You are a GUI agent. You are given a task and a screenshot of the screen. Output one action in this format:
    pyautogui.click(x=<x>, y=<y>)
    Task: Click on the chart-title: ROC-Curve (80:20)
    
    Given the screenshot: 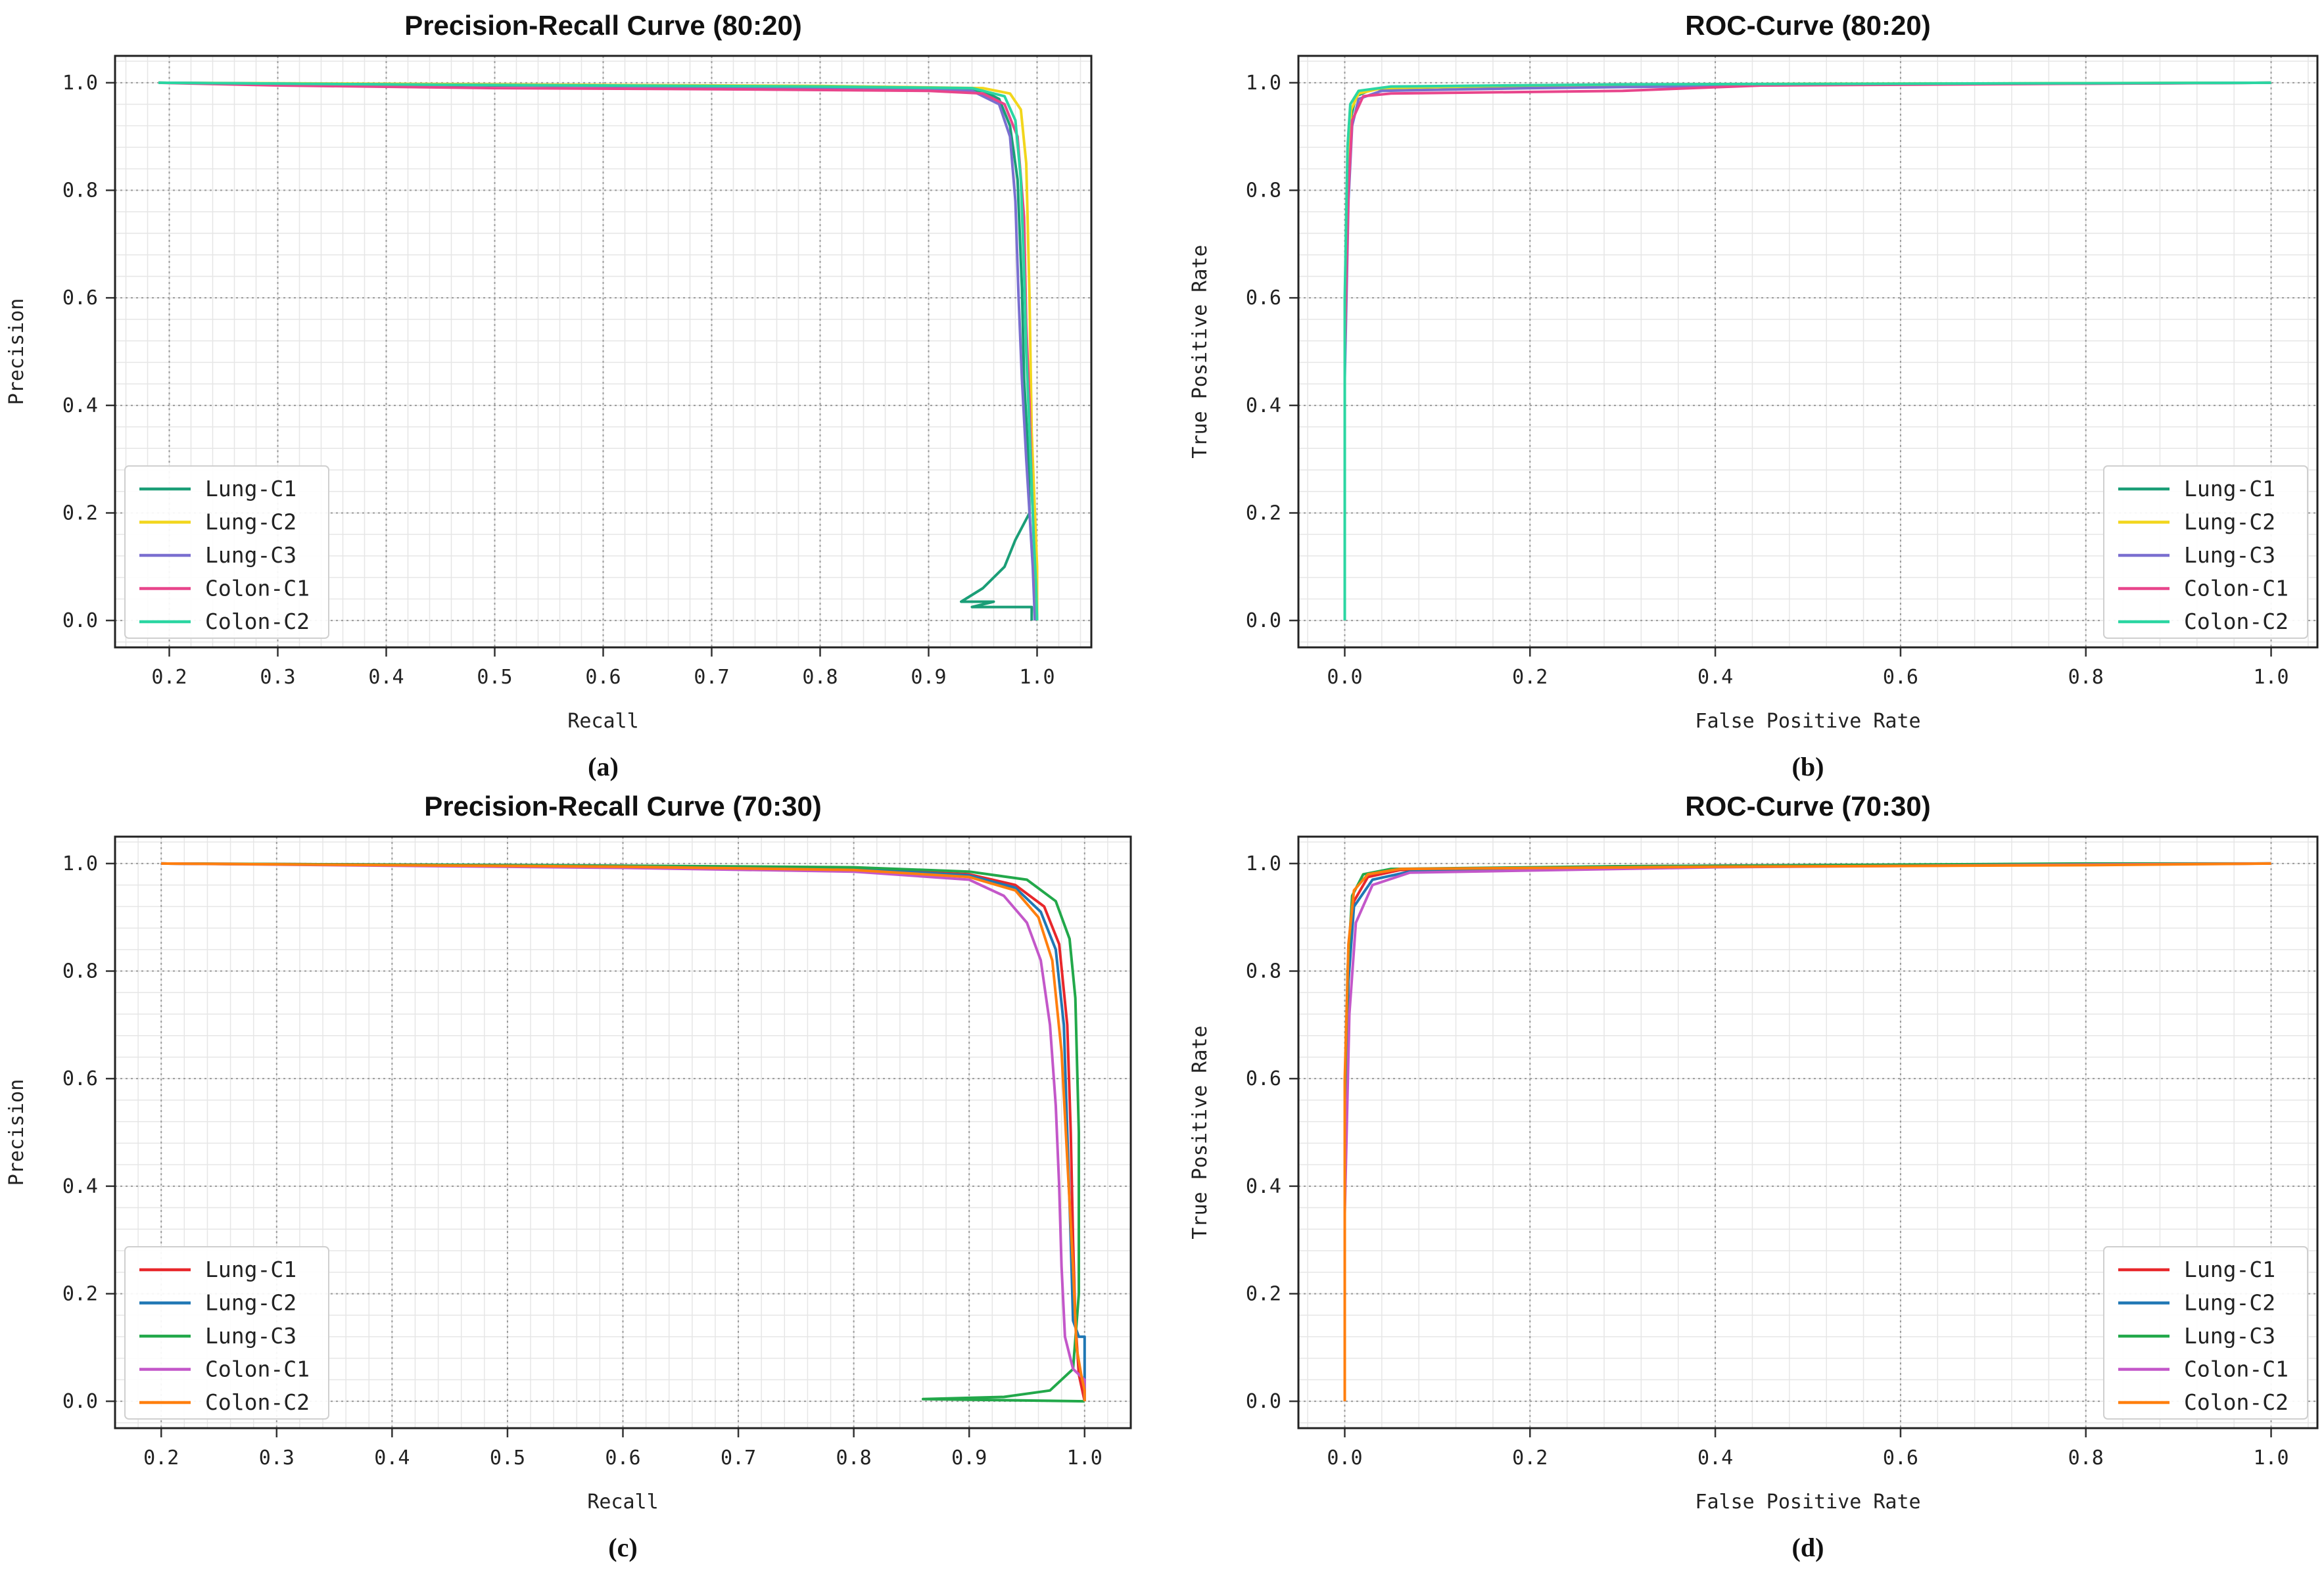 What is the action you would take?
    pyautogui.click(x=1807, y=25)
    